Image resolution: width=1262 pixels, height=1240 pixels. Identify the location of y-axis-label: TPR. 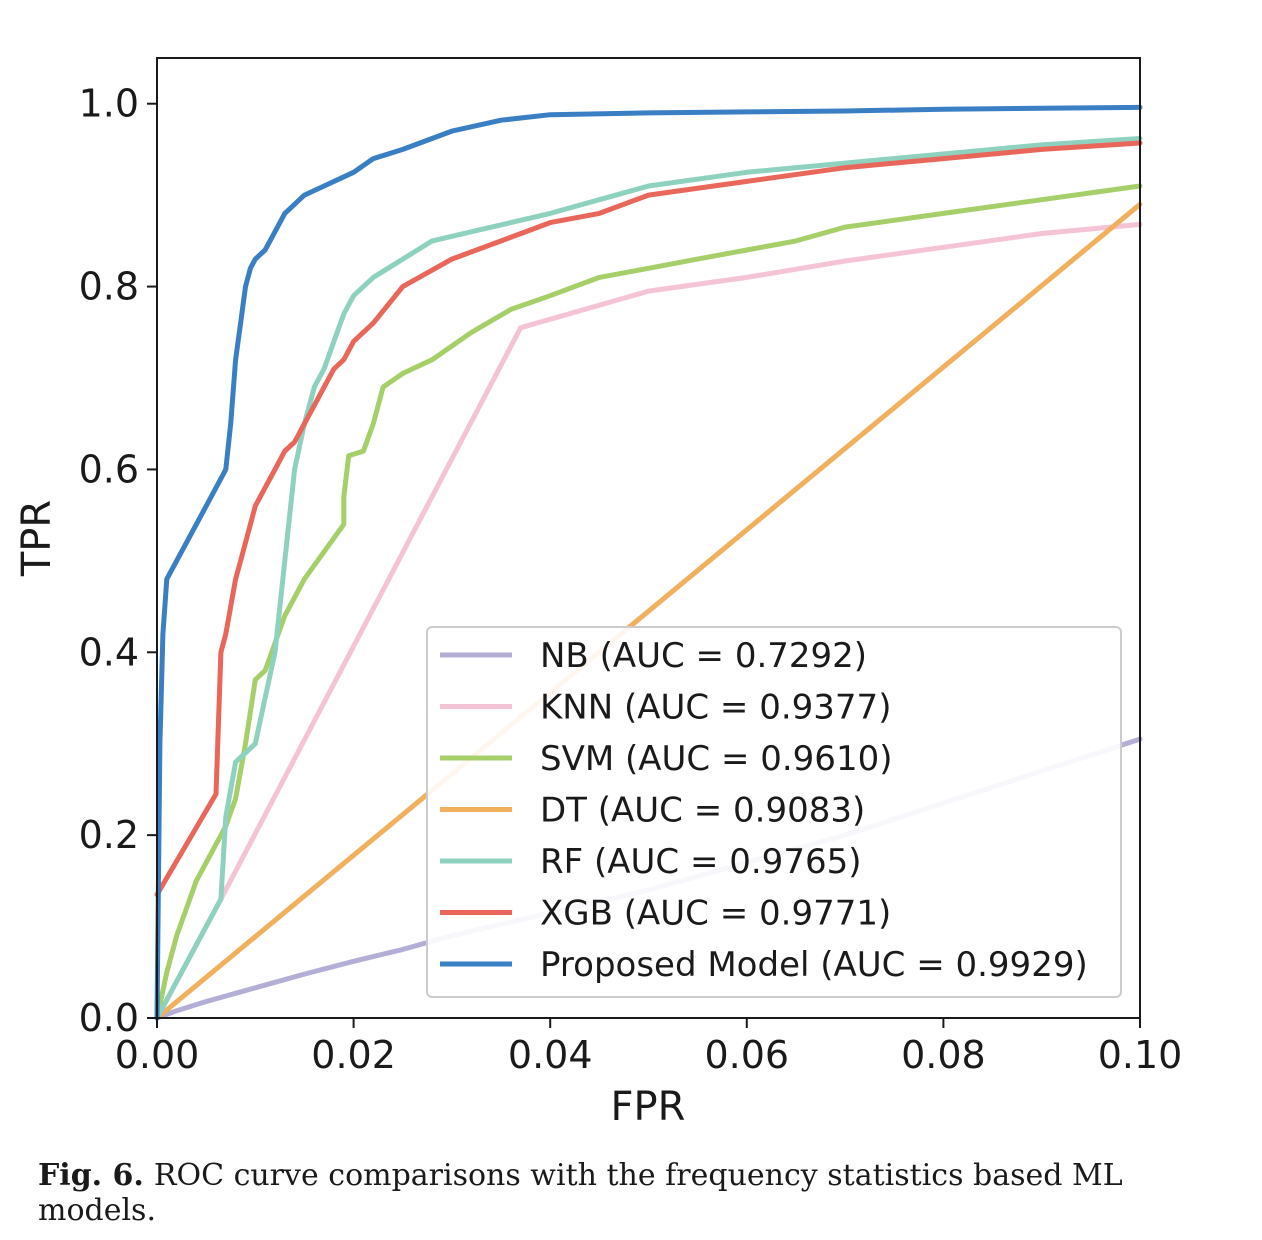
(37, 538).